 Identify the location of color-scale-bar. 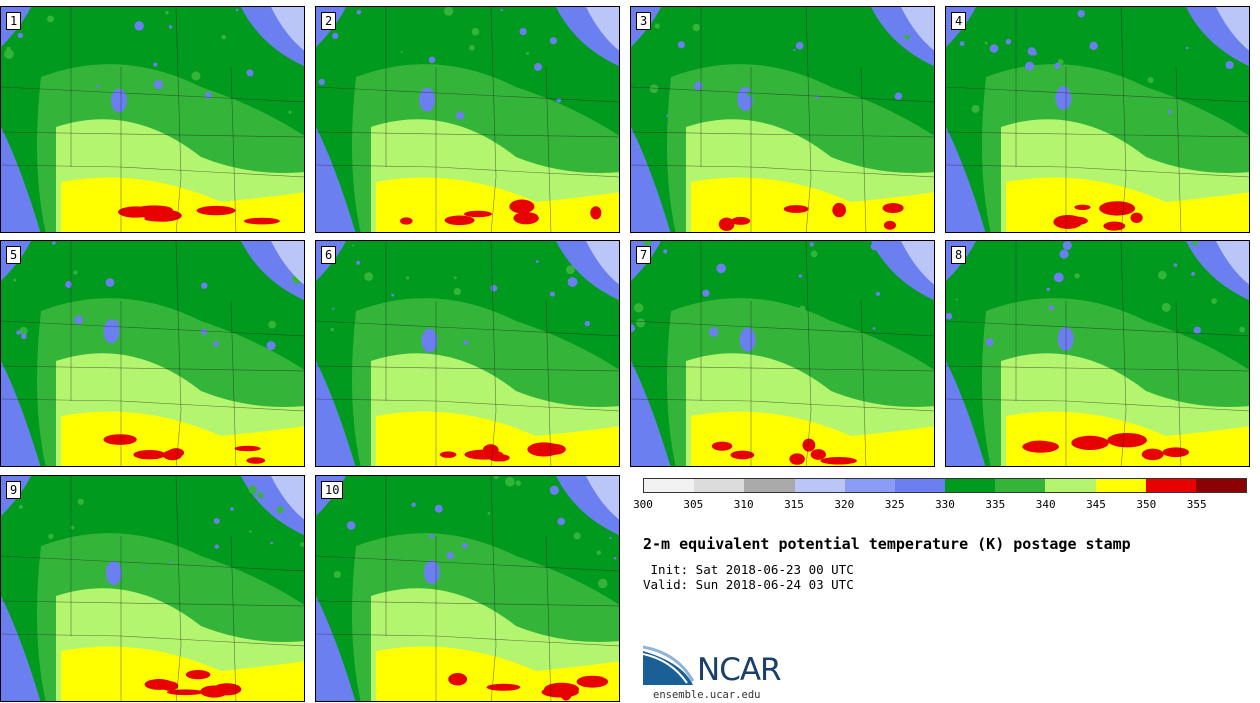
(945, 485).